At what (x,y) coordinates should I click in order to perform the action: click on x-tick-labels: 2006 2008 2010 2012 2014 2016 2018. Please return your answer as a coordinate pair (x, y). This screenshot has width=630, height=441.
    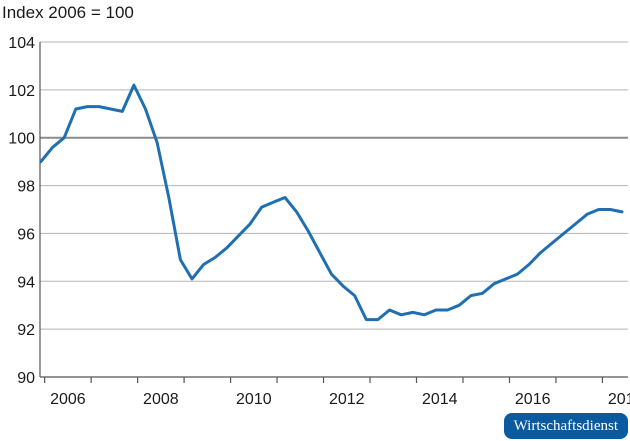
    Looking at the image, I should click on (340, 399).